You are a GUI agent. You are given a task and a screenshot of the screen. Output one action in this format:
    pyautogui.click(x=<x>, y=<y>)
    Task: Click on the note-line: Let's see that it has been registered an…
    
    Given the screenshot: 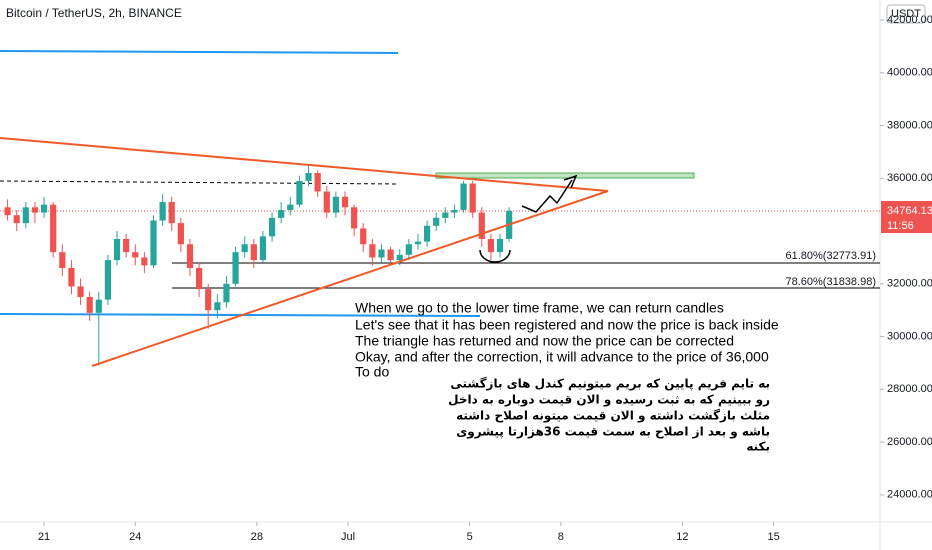 What is the action you would take?
    pyautogui.click(x=567, y=325)
    